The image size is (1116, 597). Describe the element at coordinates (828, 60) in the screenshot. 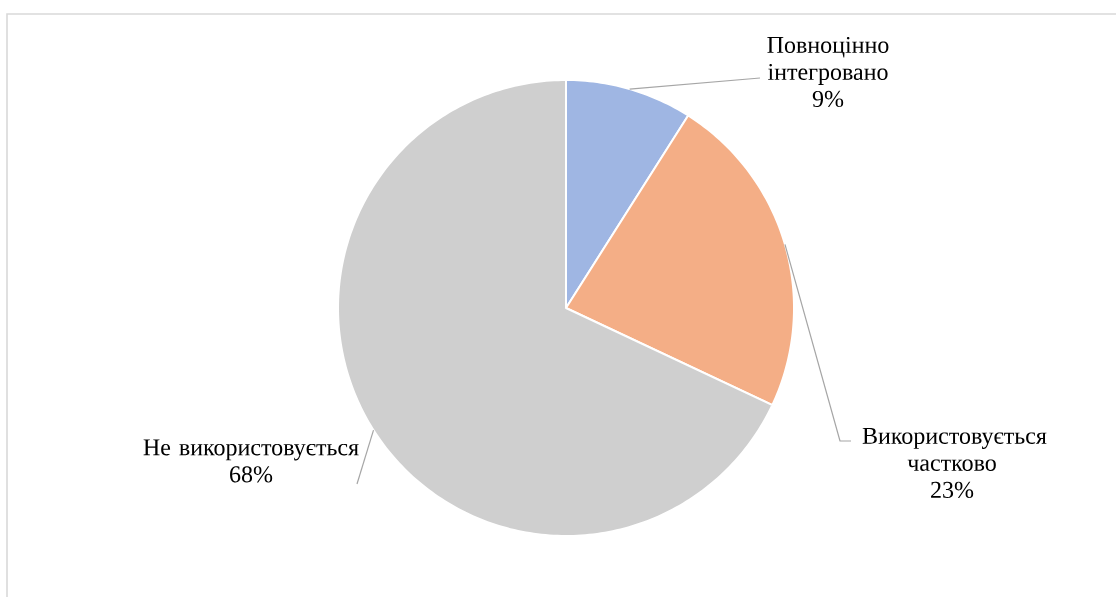

I see `slice-label: Повноцінно інтегровано` at that location.